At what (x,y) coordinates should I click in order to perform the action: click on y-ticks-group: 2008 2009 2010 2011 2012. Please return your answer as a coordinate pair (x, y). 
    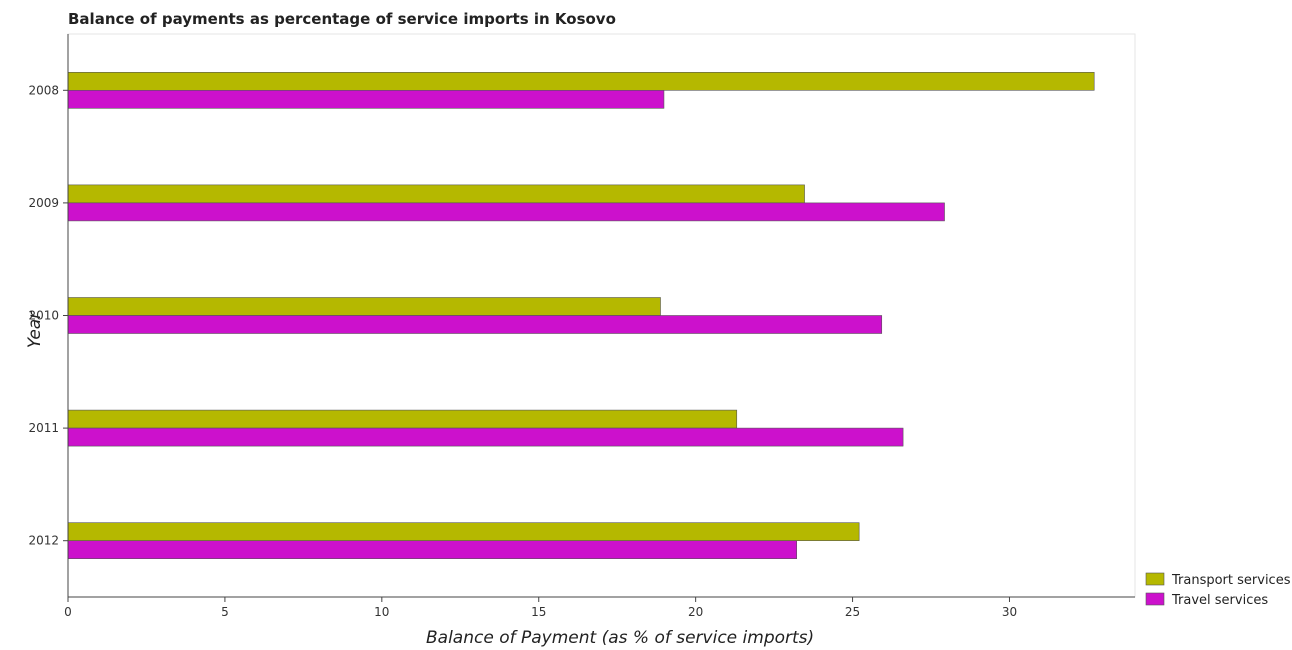
    Looking at the image, I should click on (48, 315).